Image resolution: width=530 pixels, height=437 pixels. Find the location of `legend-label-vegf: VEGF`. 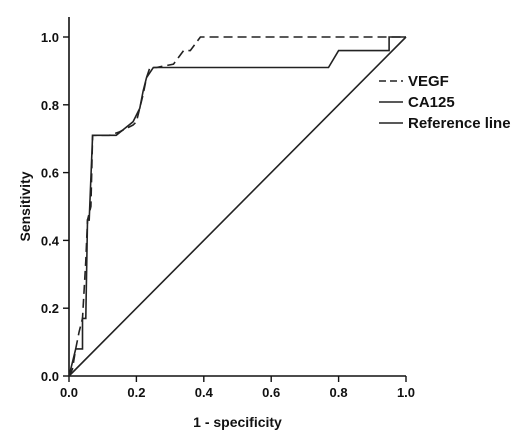

legend-label-vegf: VEGF is located at coordinates (428, 81).